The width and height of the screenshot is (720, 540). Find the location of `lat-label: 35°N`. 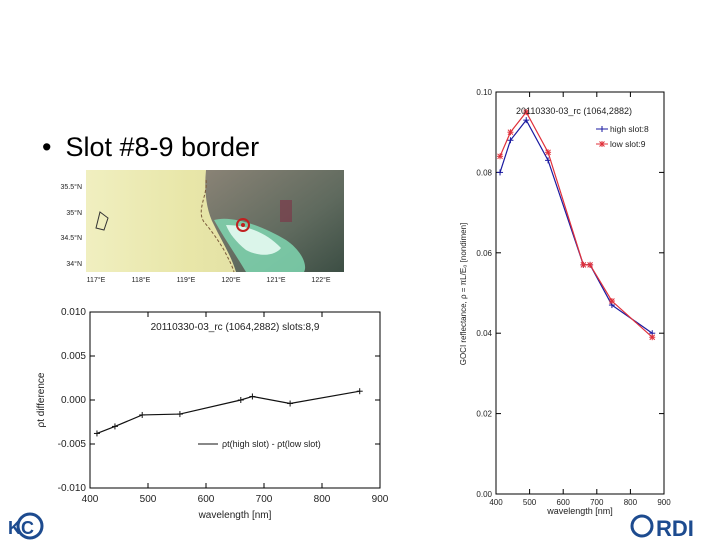

lat-label: 35°N is located at coordinates (74, 213).